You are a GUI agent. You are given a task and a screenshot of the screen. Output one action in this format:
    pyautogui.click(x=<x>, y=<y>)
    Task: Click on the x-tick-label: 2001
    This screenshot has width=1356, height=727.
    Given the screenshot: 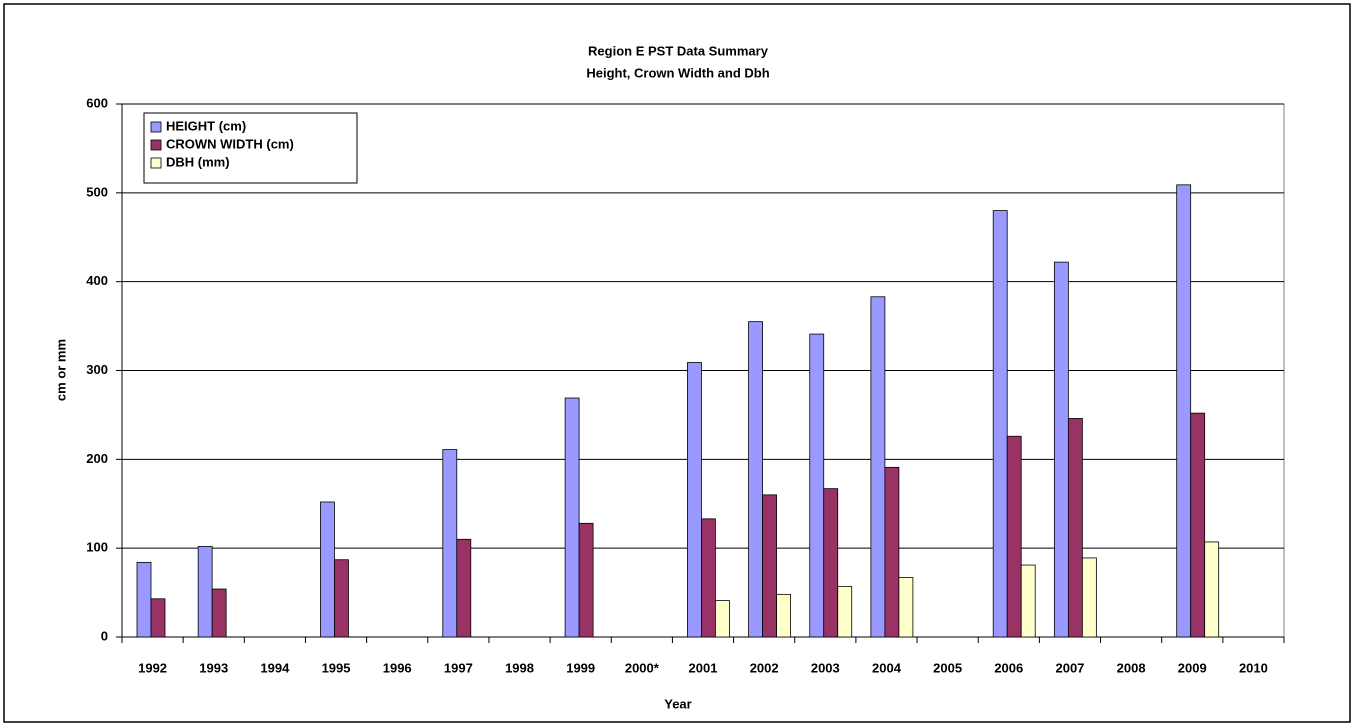 What is the action you would take?
    pyautogui.click(x=703, y=667)
    